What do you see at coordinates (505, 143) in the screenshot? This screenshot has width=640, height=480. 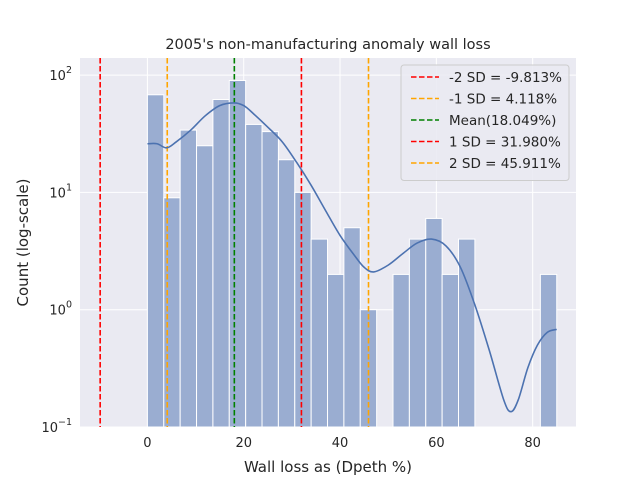 I see `legend-entry-label: 1 SD = 31.980%` at bounding box center [505, 143].